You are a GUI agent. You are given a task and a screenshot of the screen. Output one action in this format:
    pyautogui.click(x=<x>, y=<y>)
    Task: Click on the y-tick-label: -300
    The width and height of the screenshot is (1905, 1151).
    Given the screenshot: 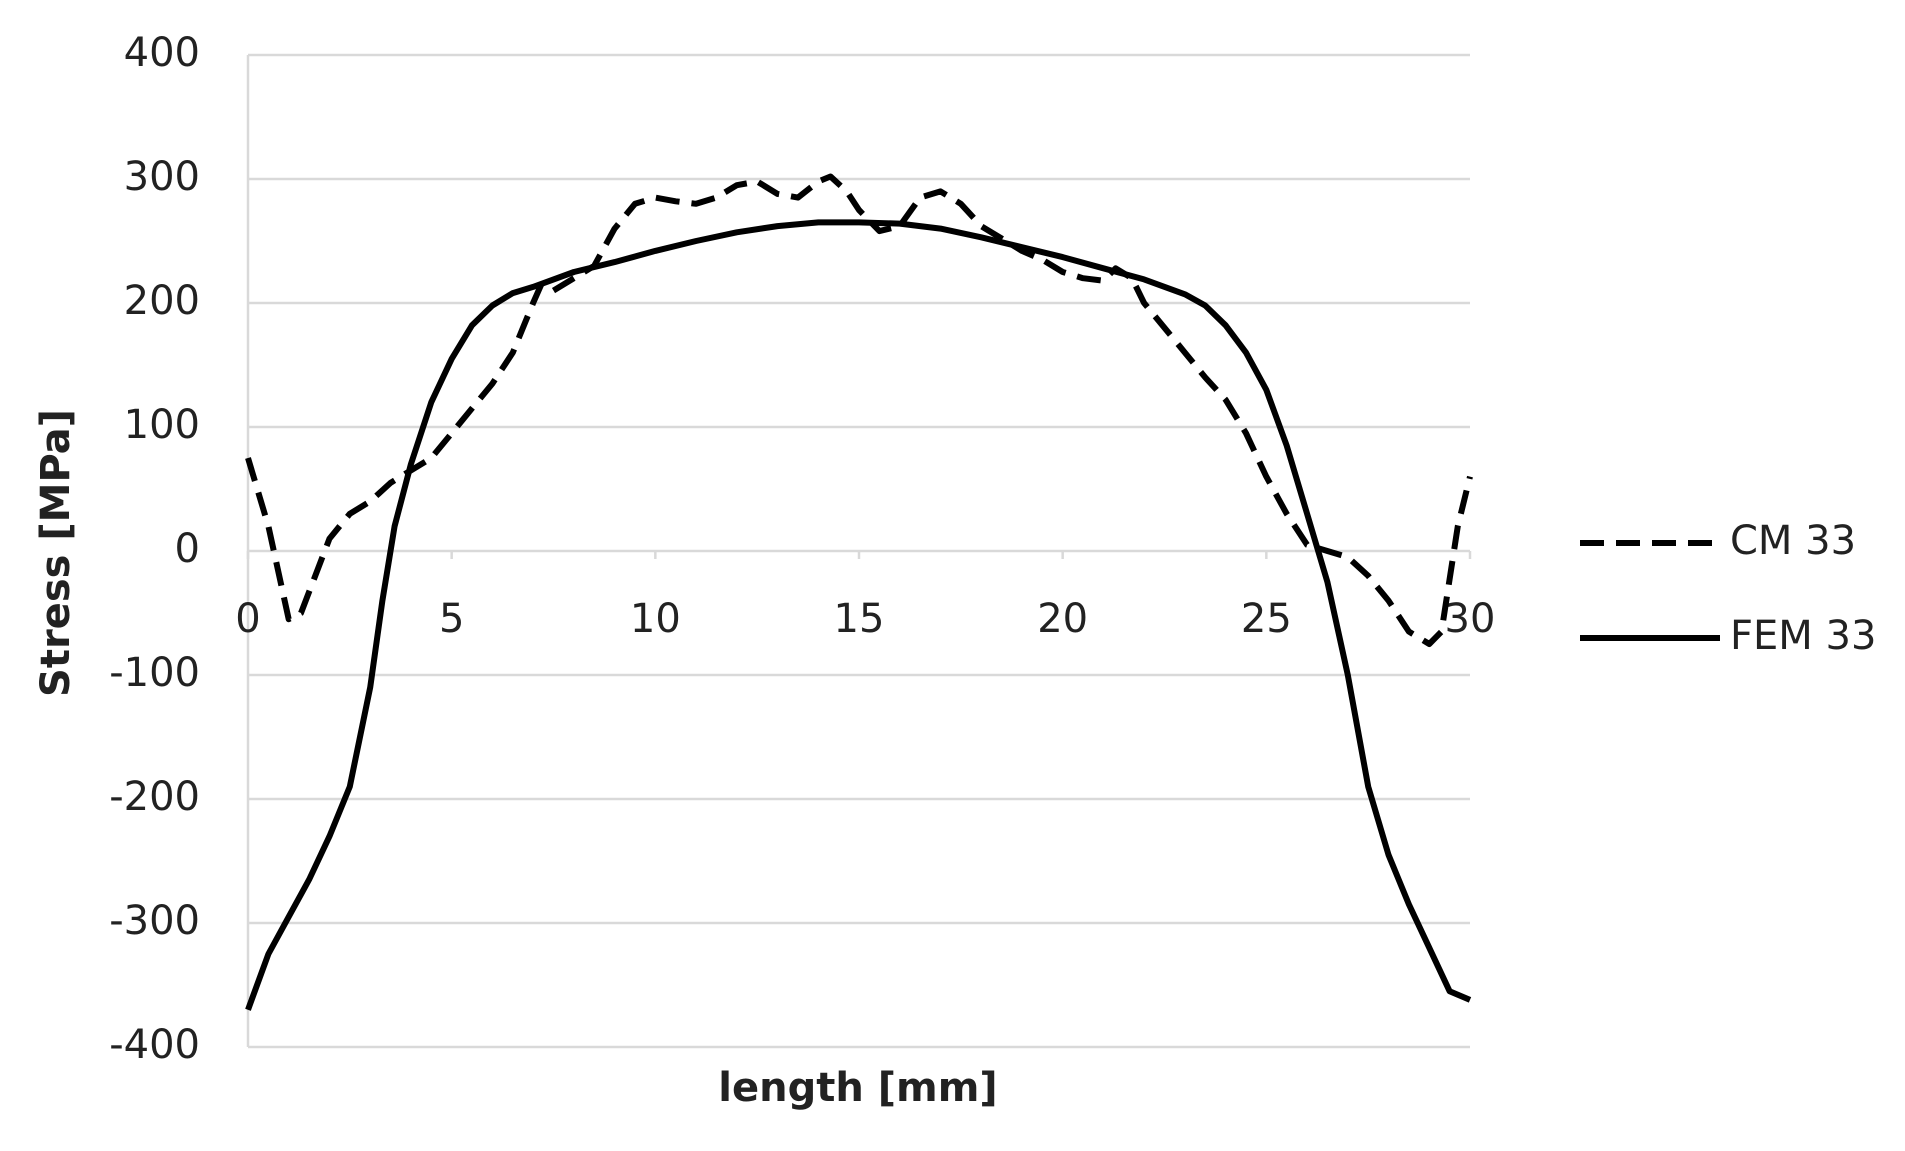 What is the action you would take?
    pyautogui.click(x=154, y=921)
    